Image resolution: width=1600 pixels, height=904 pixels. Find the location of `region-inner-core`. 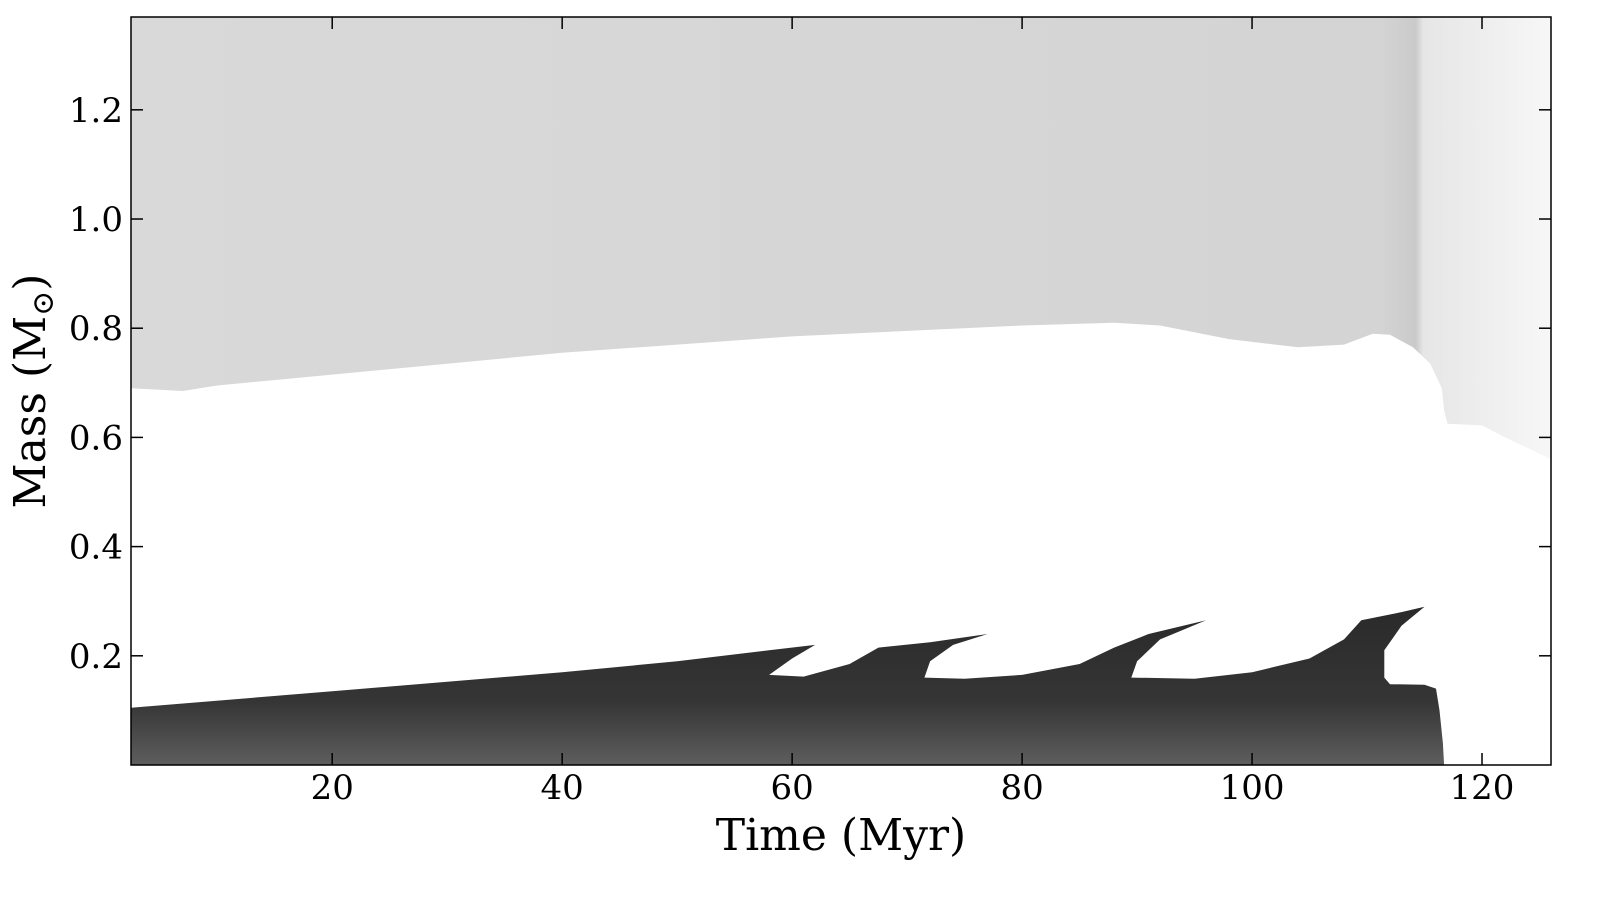

region-inner-core is located at coordinates (788, 685).